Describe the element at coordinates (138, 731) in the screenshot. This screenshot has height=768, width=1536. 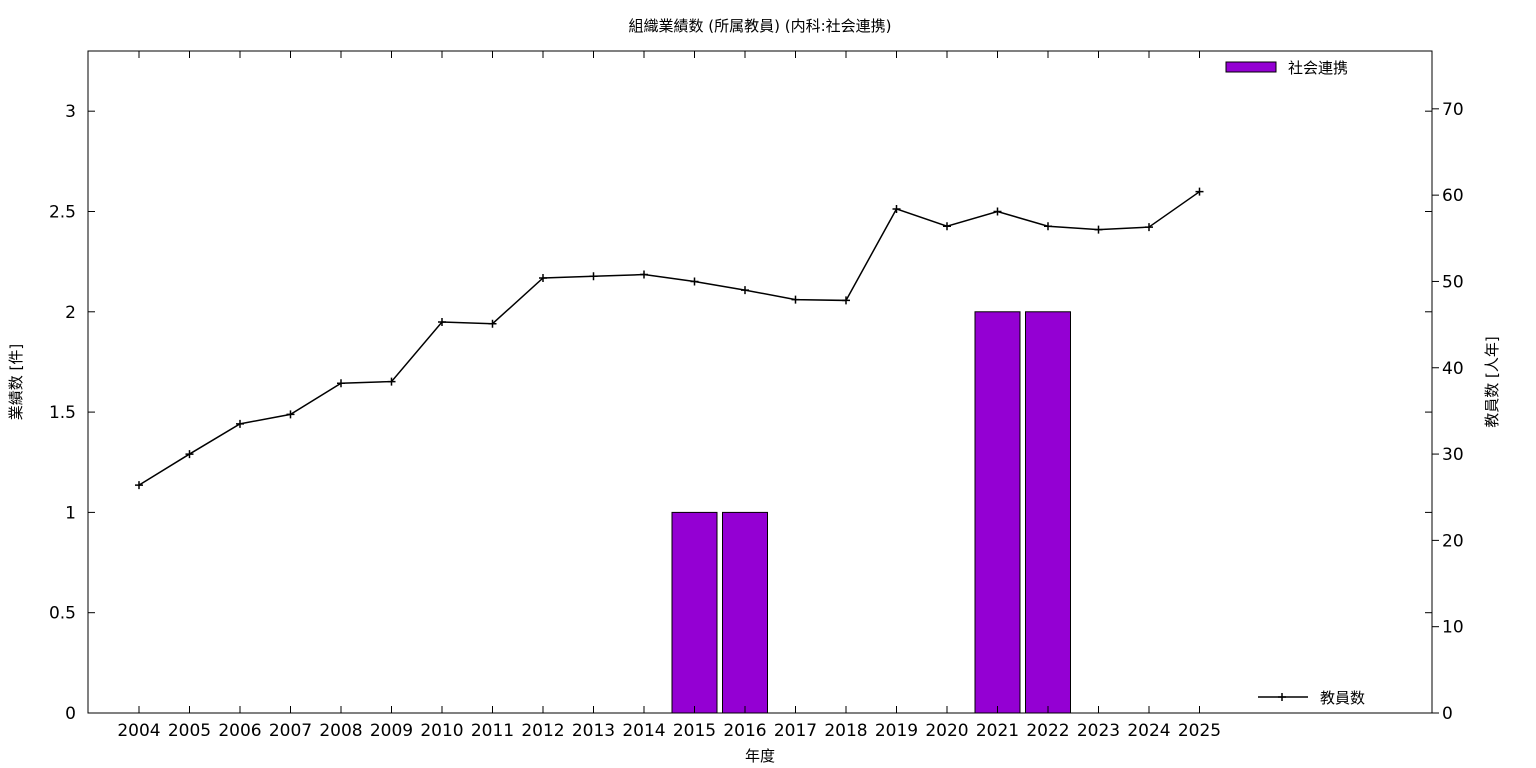
I see `x-tick-label: 2004` at that location.